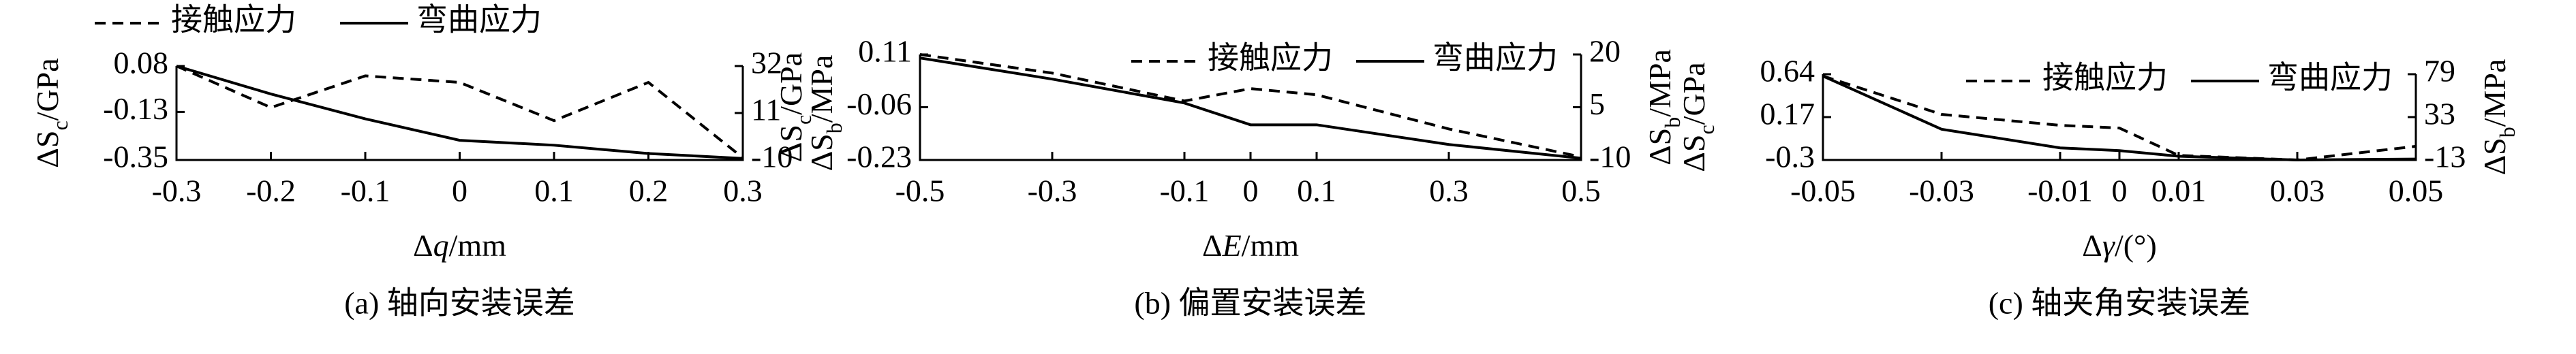  What do you see at coordinates (879, 103) in the screenshot?
I see `y-tick-label: -0.06` at bounding box center [879, 103].